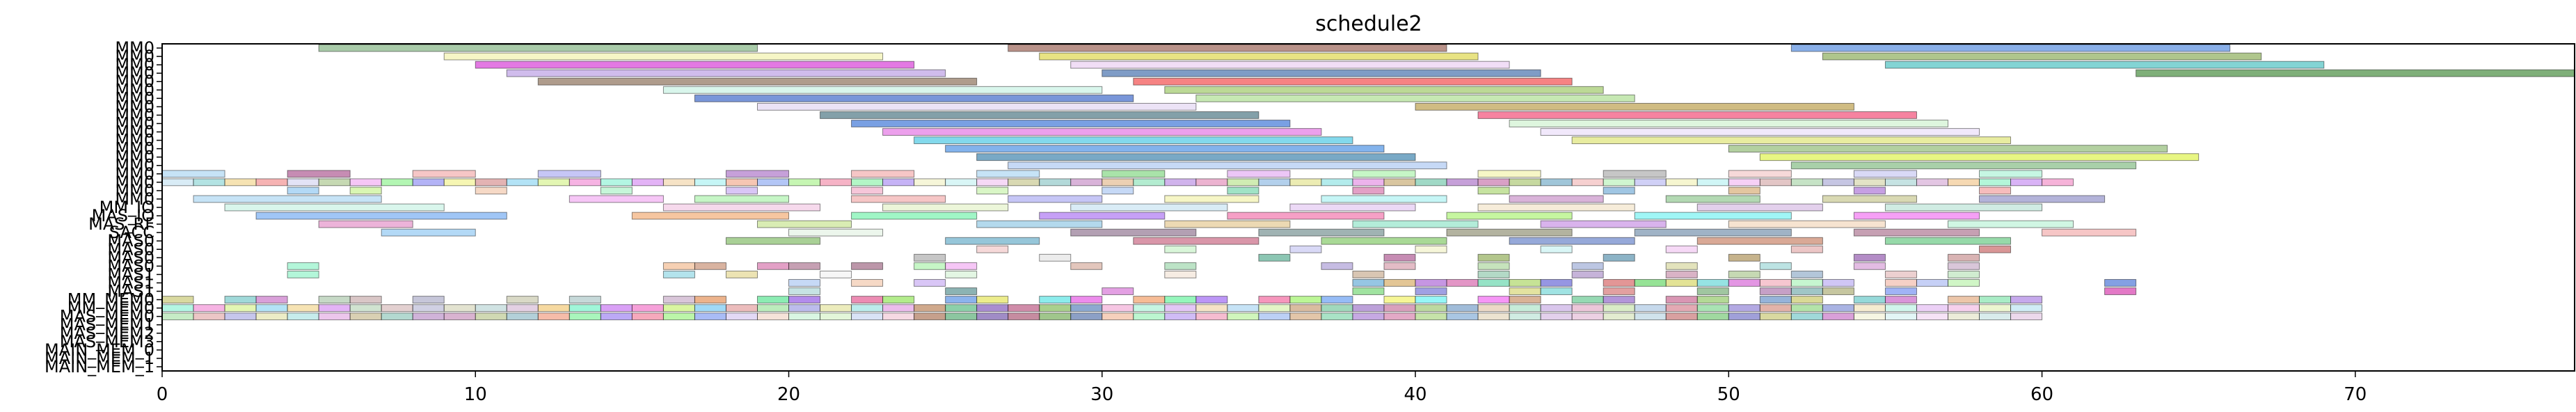 The height and width of the screenshot is (412, 2576). Describe the element at coordinates (131, 233) in the screenshot. I see `y-tick-label: SACC` at that location.